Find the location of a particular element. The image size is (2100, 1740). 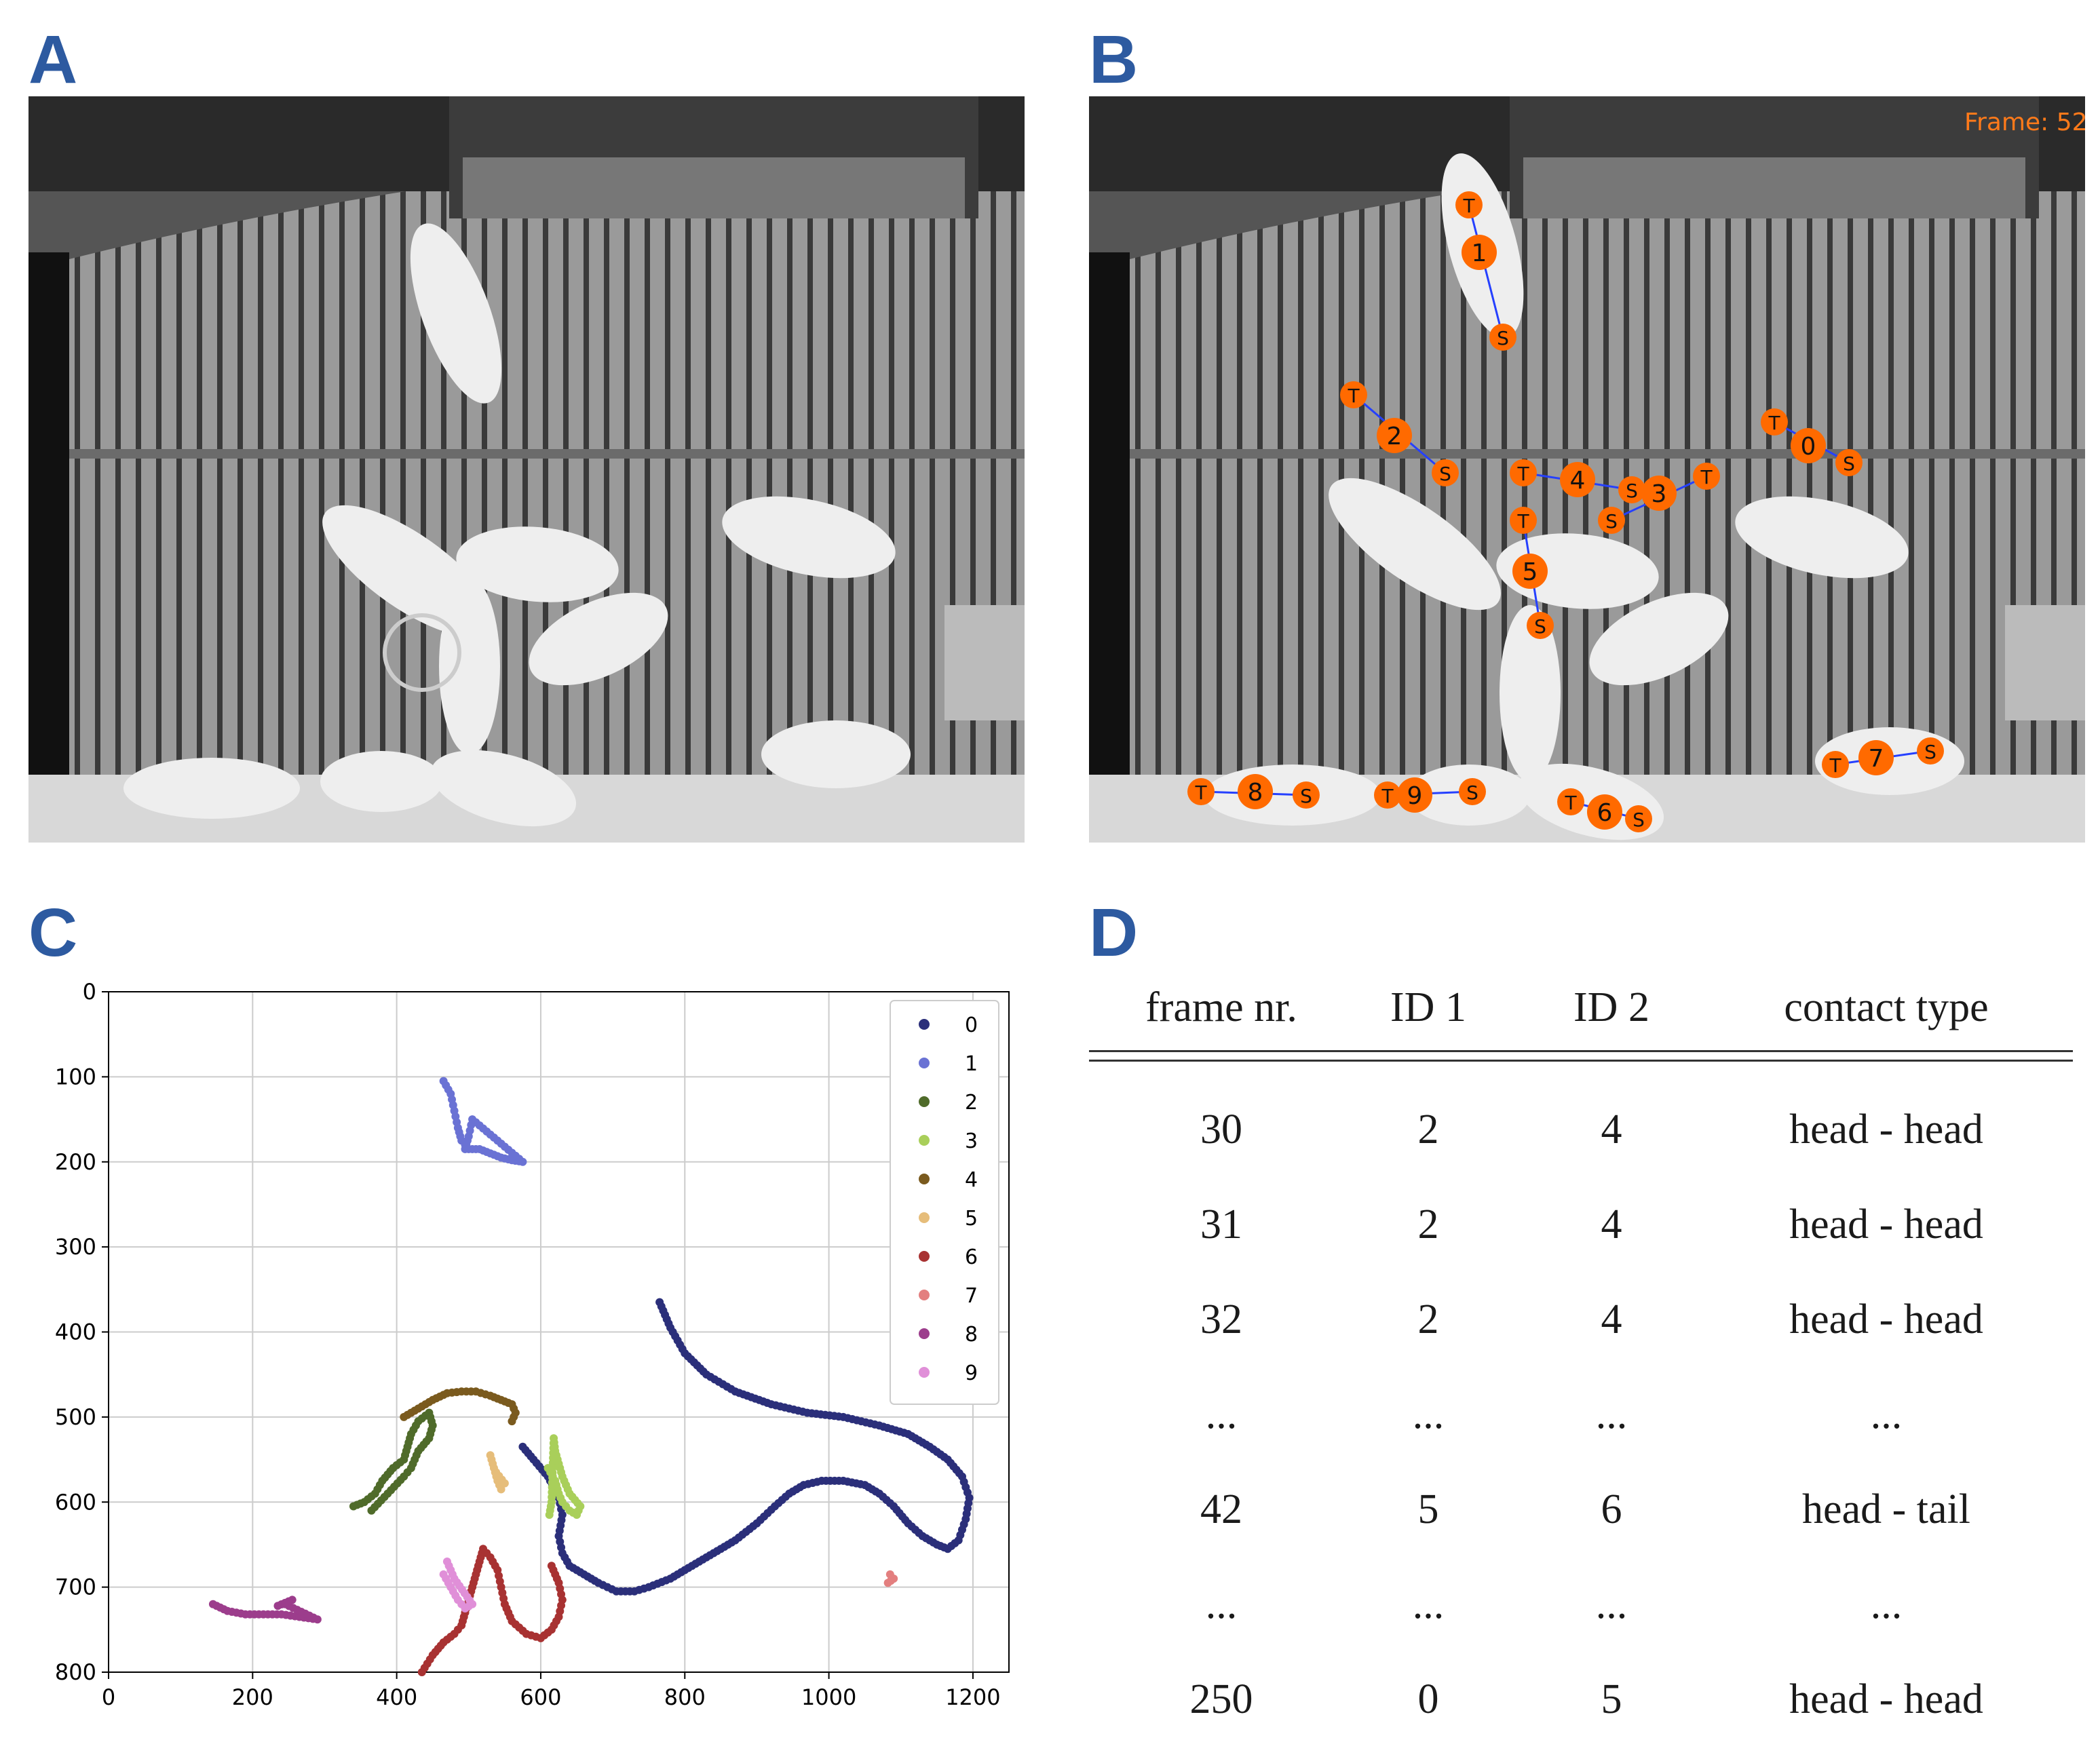

col-header-id1: ID 1 is located at coordinates (1428, 1007).